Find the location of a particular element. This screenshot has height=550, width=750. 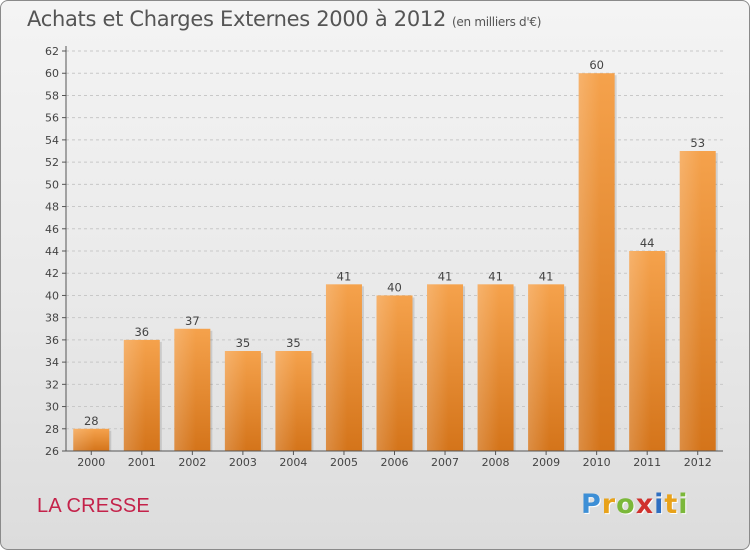

chart-title: Achats et Charges Externes 2000 à 2012 is located at coordinates (237, 19).